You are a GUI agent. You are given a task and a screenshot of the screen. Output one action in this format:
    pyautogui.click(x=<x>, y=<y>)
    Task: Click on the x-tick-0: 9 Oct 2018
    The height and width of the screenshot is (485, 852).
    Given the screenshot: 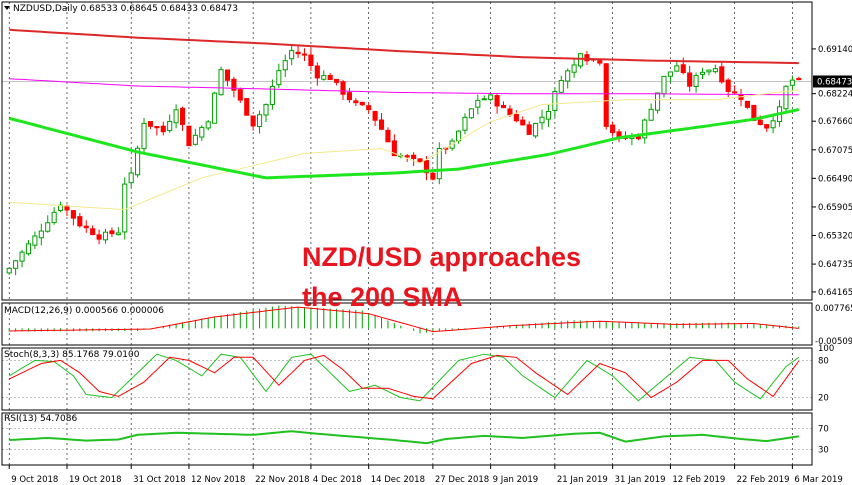 What is the action you would take?
    pyautogui.click(x=34, y=480)
    